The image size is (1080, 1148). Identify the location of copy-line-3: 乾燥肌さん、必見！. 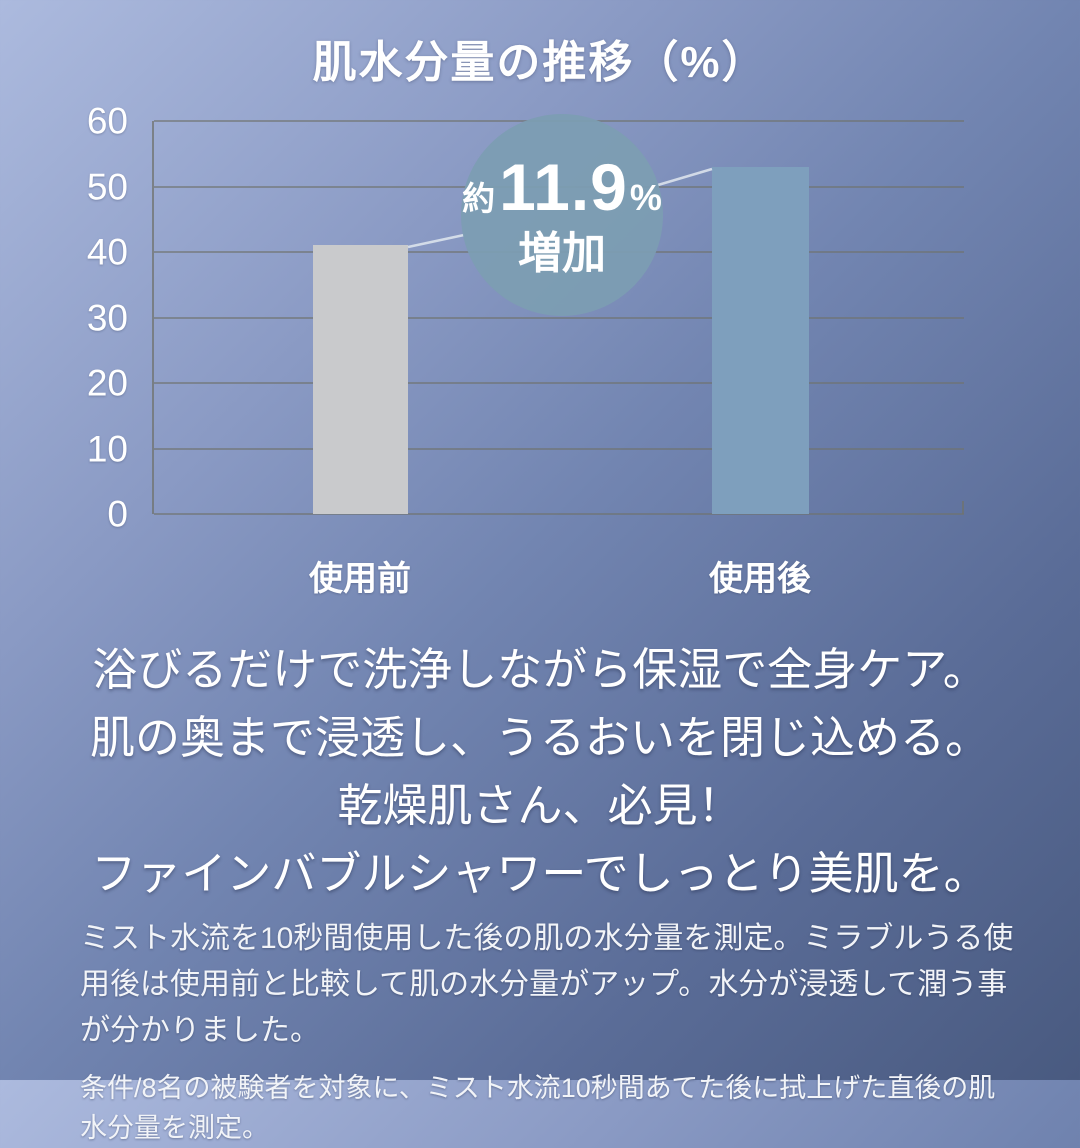
(540, 806).